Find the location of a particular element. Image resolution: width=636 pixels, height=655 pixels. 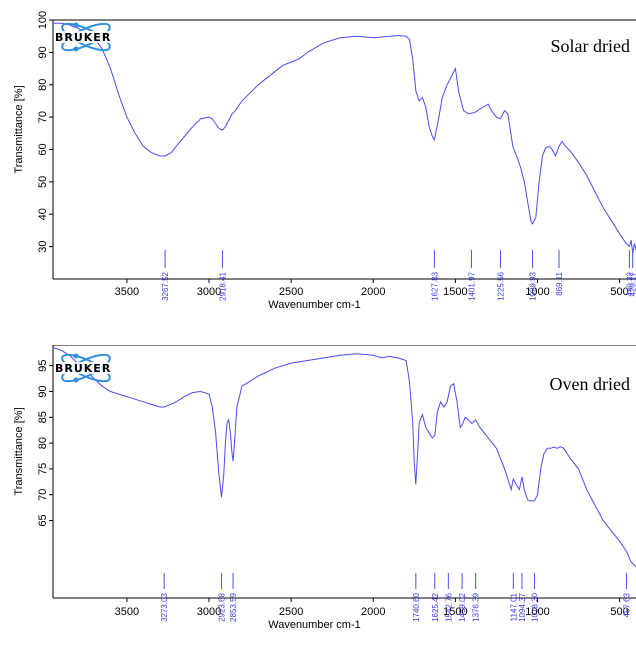

peak-label: 1225.56 is located at coordinates (500, 285).